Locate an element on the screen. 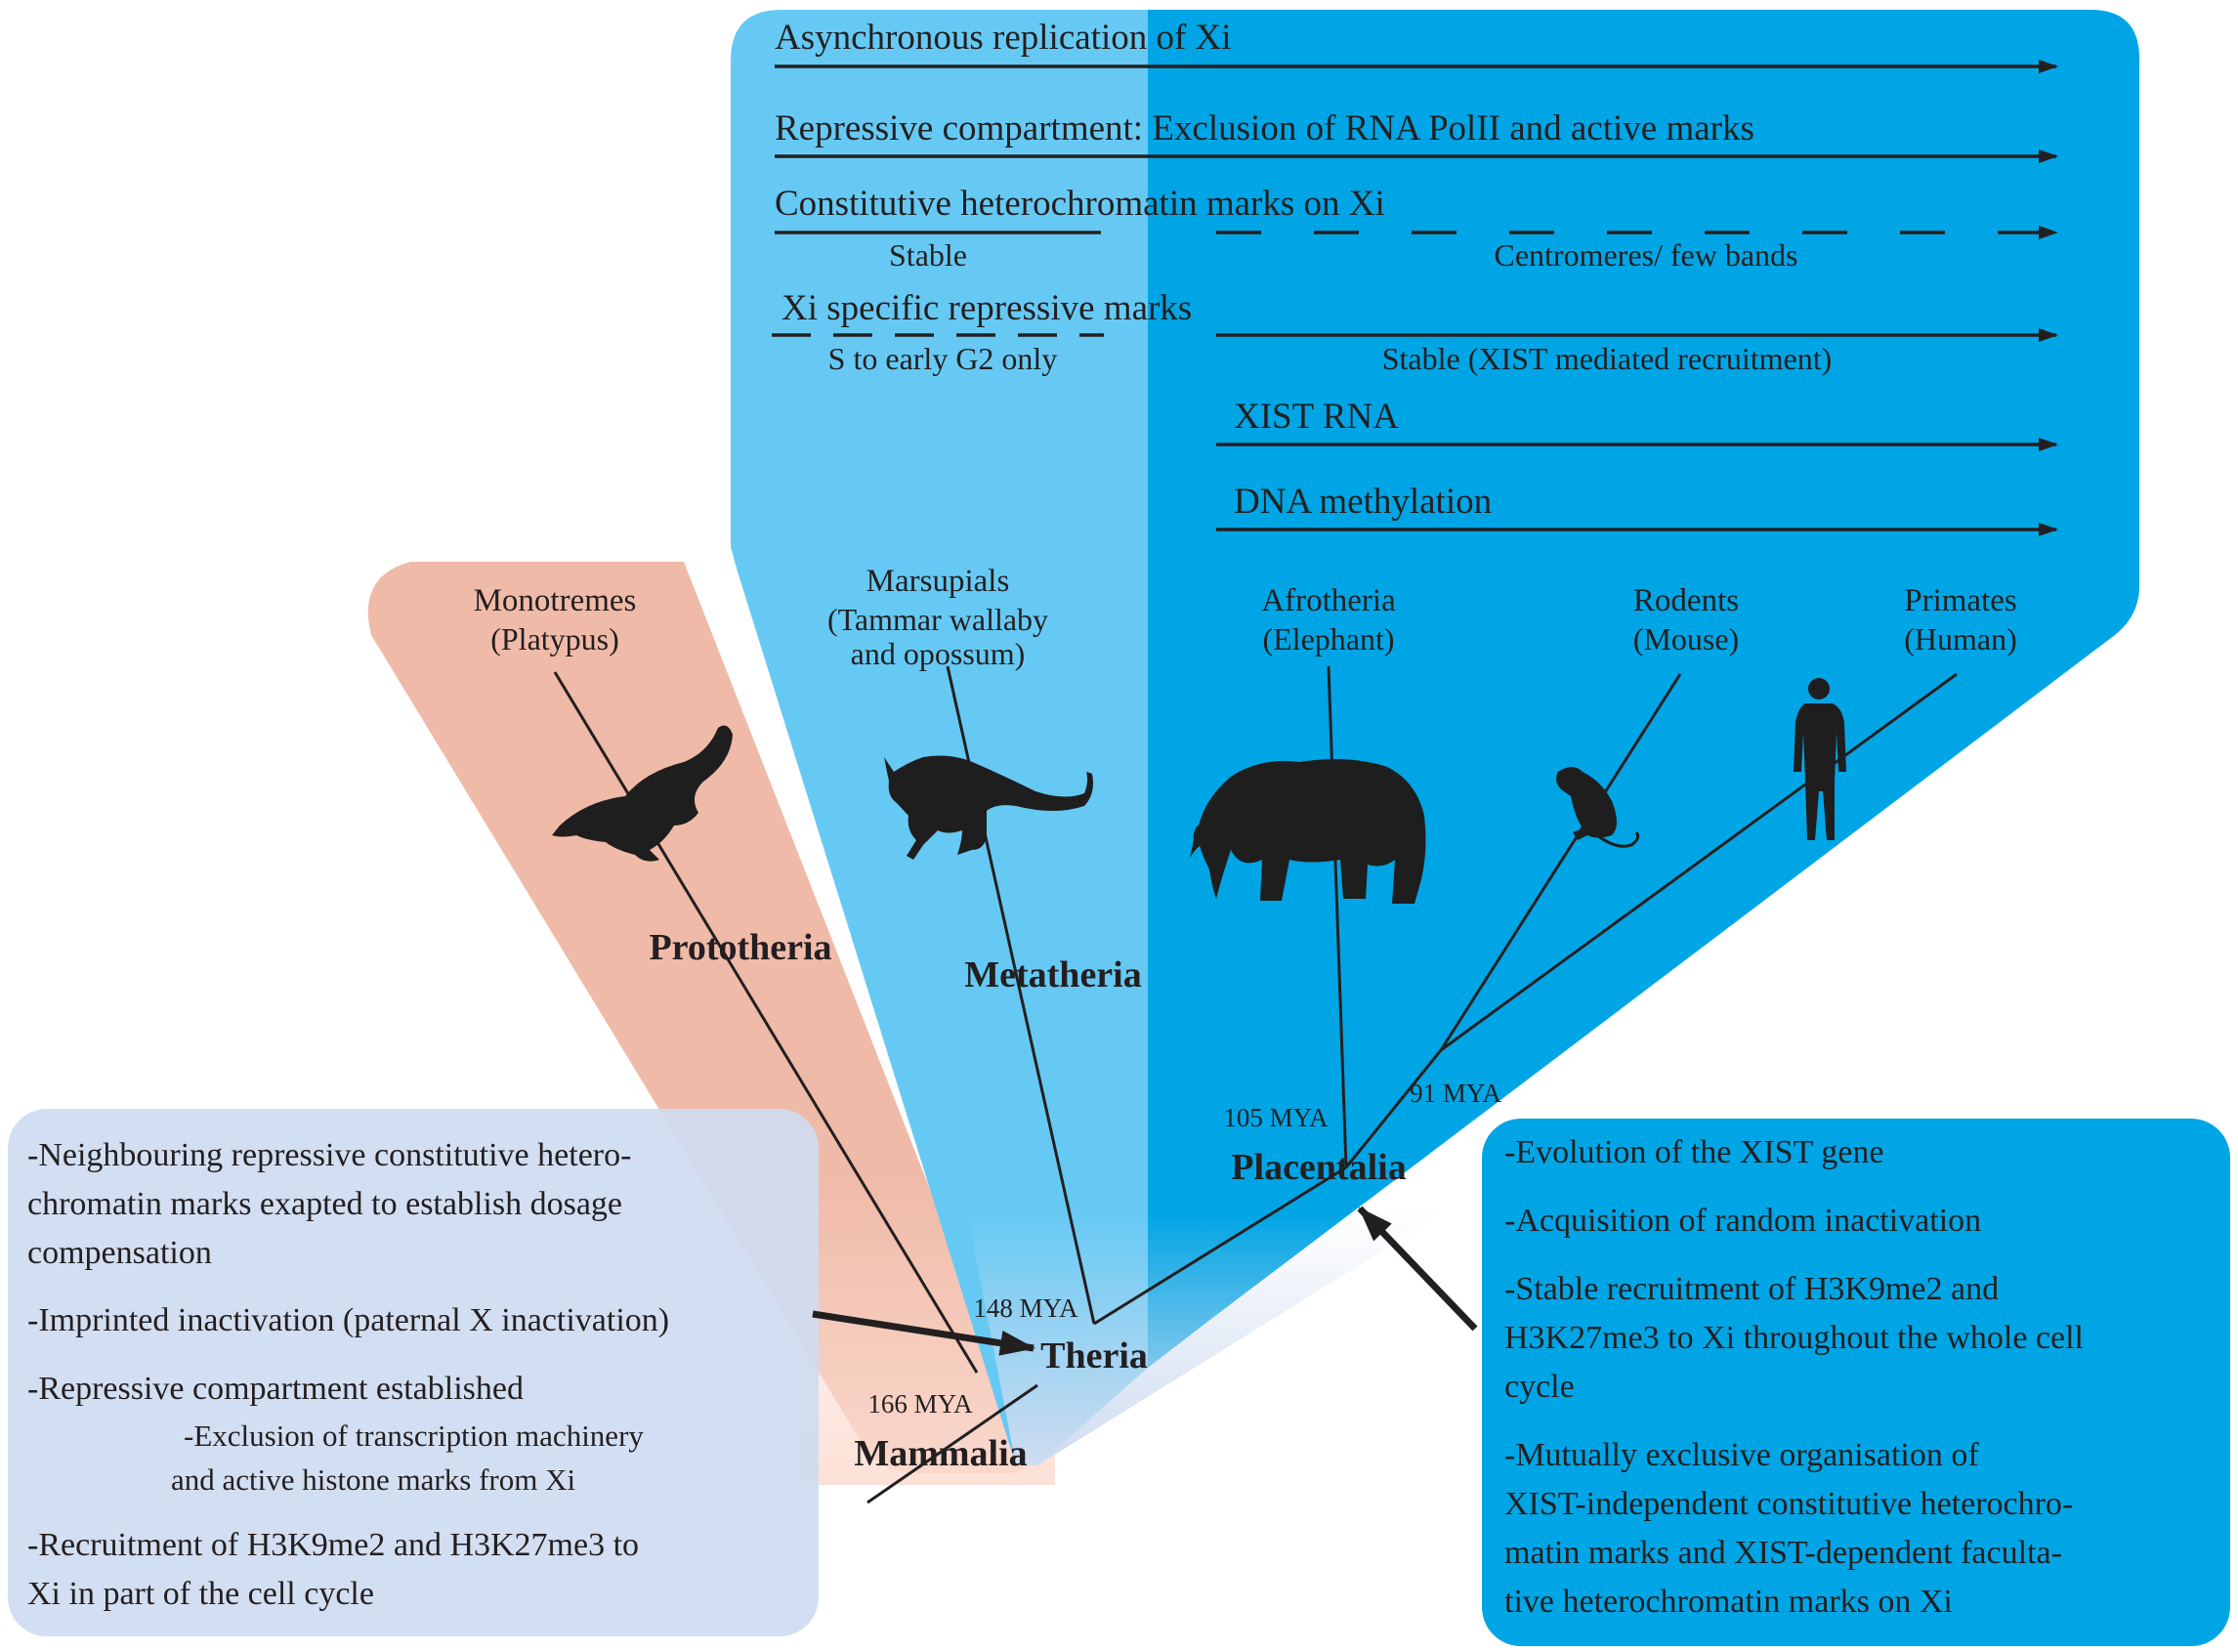 Image resolution: width=2238 pixels, height=1652 pixels. prototheria-label: Prototheria is located at coordinates (740, 947).